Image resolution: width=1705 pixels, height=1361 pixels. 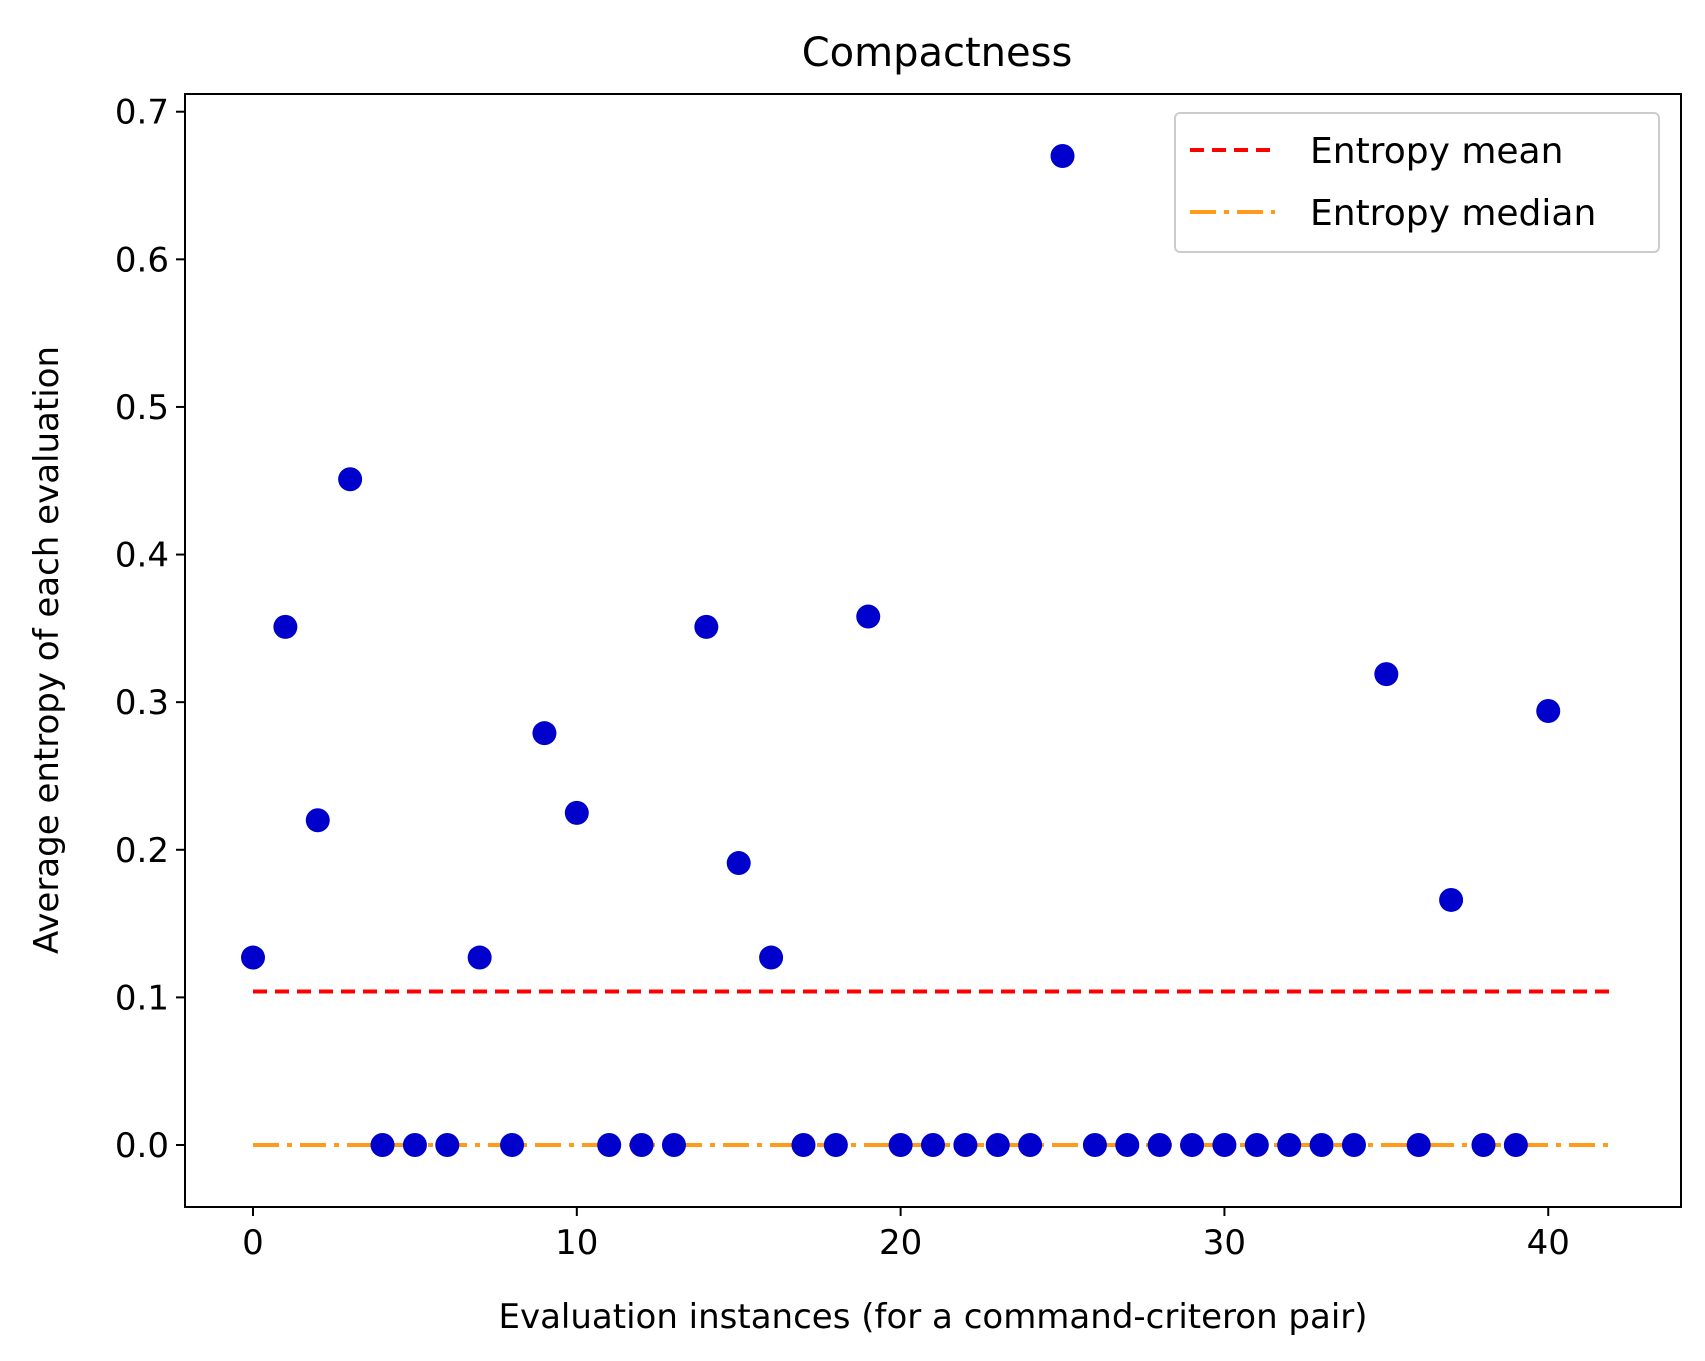 I want to click on y-tick-label: 0.3, so click(x=142, y=703).